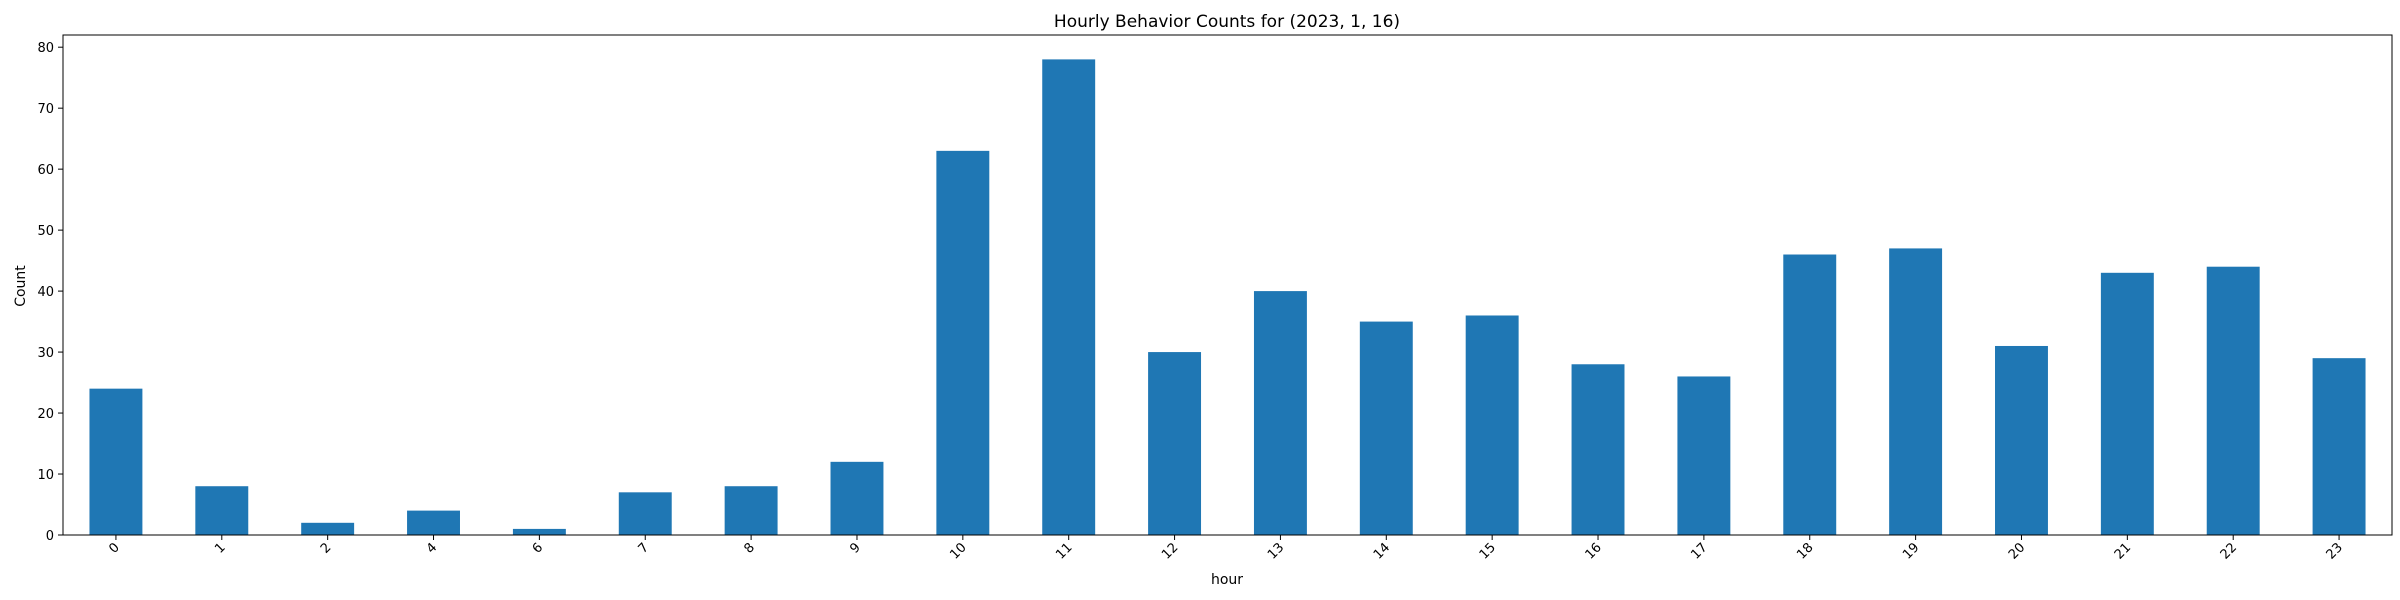  Describe the element at coordinates (1488, 551) in the screenshot. I see `x-tick-label: 15` at that location.